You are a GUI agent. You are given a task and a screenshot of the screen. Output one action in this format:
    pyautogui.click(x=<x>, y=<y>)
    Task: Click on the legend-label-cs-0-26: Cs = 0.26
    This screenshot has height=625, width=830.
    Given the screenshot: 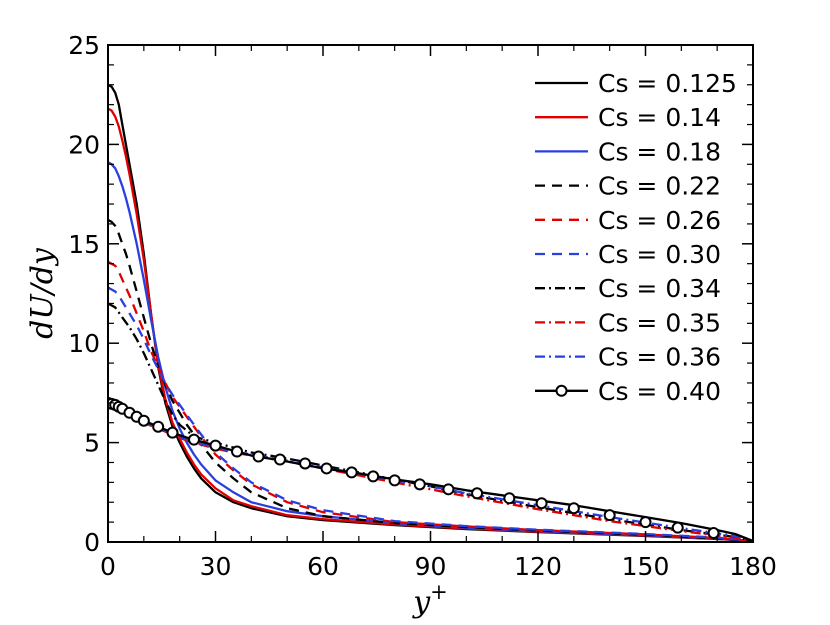 What is the action you would take?
    pyautogui.click(x=659, y=220)
    